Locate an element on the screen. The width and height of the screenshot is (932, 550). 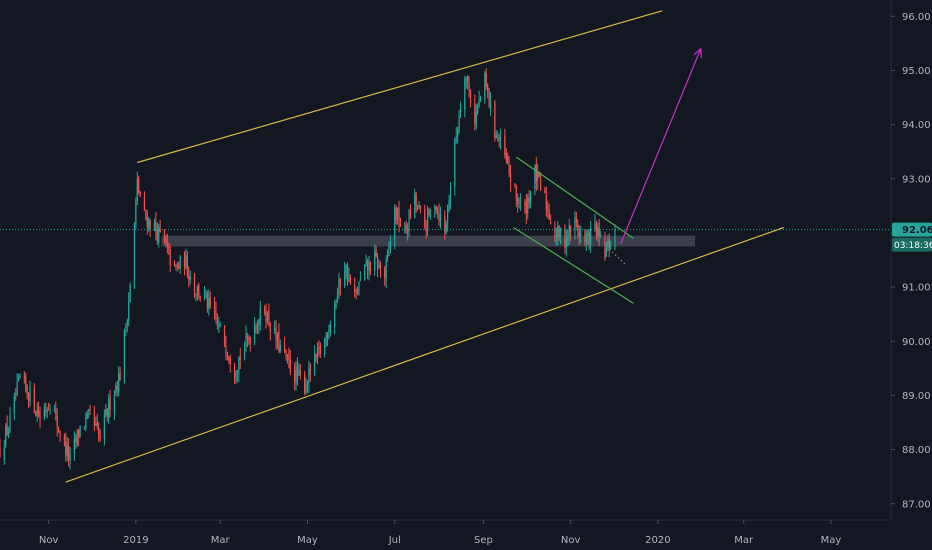
breakout-arrow is located at coordinates (661, 146).